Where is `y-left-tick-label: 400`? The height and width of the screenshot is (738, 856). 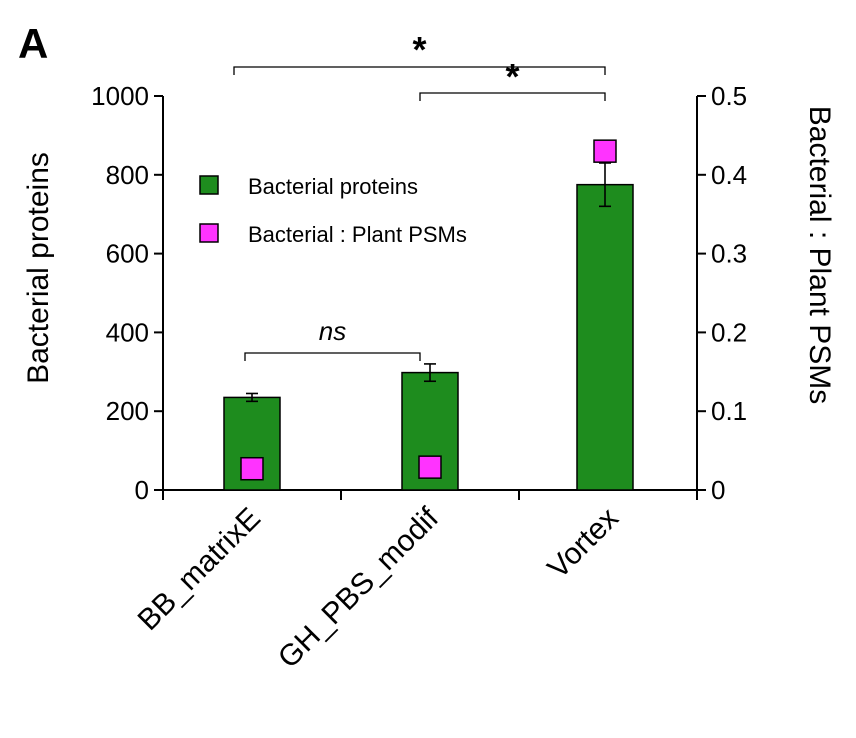
y-left-tick-label: 400 is located at coordinates (127, 332).